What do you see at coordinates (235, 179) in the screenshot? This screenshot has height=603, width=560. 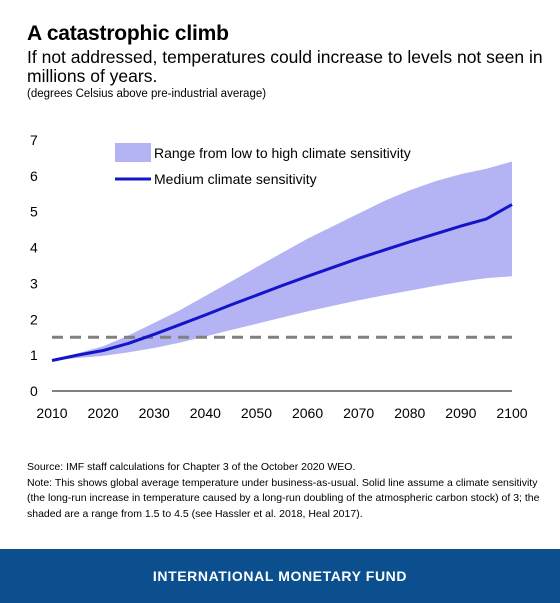 I see `legend-line-label: Medium climate sensitivity` at bounding box center [235, 179].